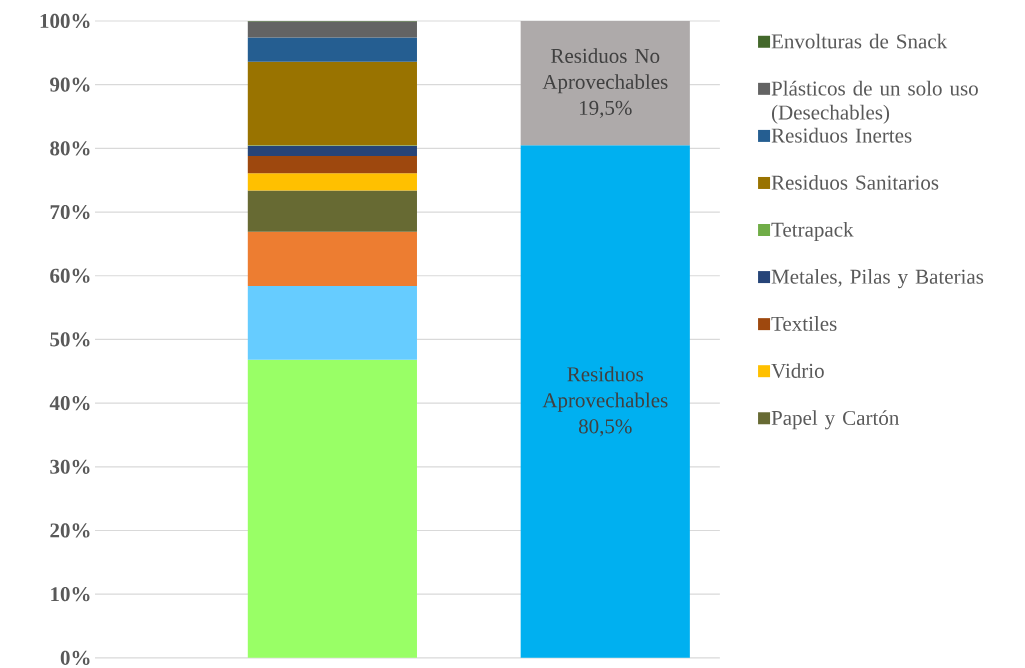  What do you see at coordinates (874, 102) in the screenshot?
I see `legend-label: Plásticos de un solo uso (Desechables)` at bounding box center [874, 102].